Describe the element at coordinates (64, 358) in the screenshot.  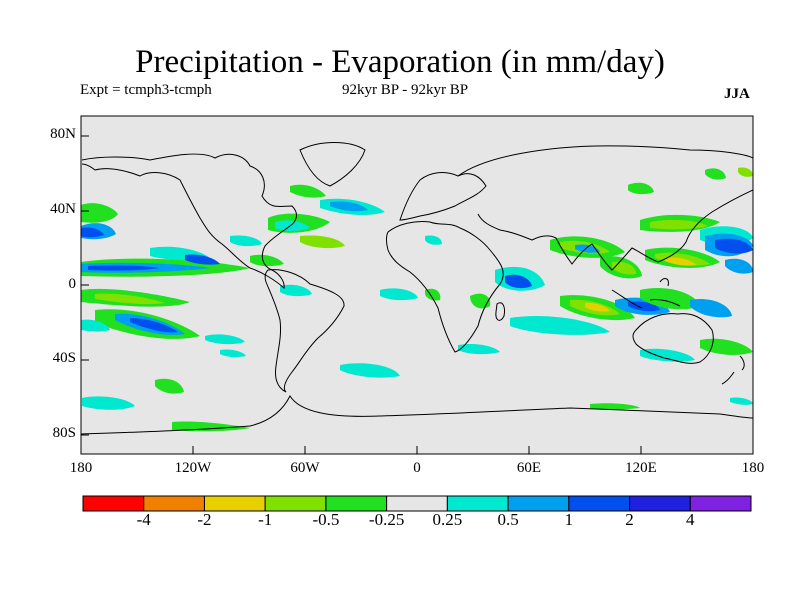
I see `lat-label: 40S` at that location.